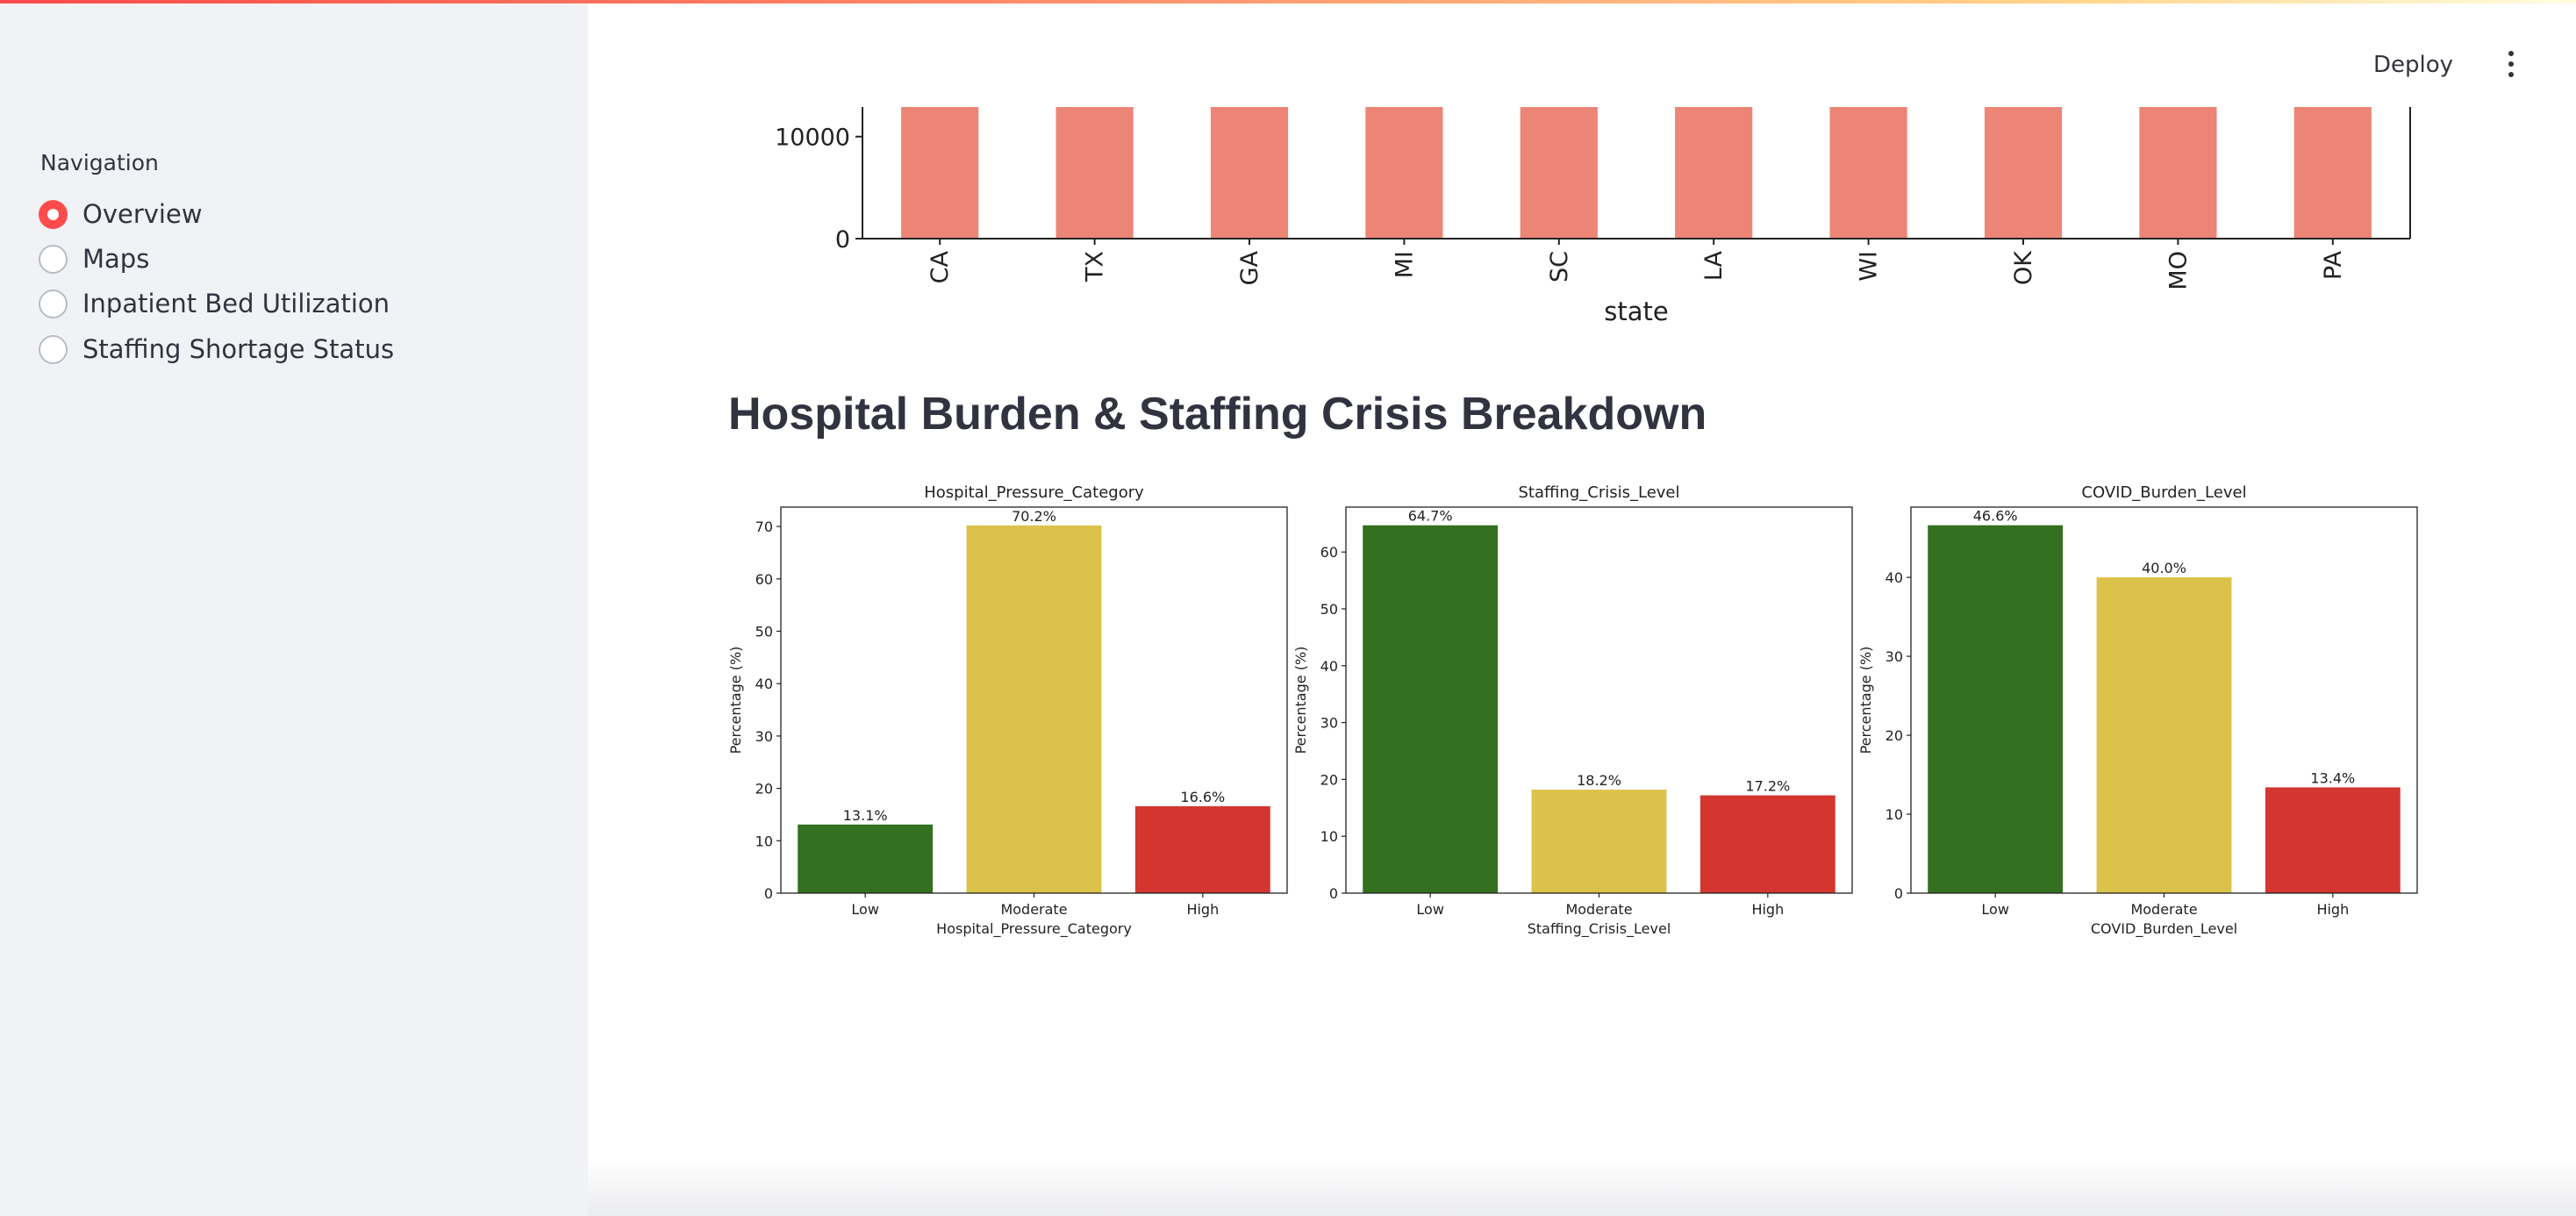 The image size is (2576, 1216). I want to click on x-axis-label: Staffing_Crisis_Level, so click(1599, 929).